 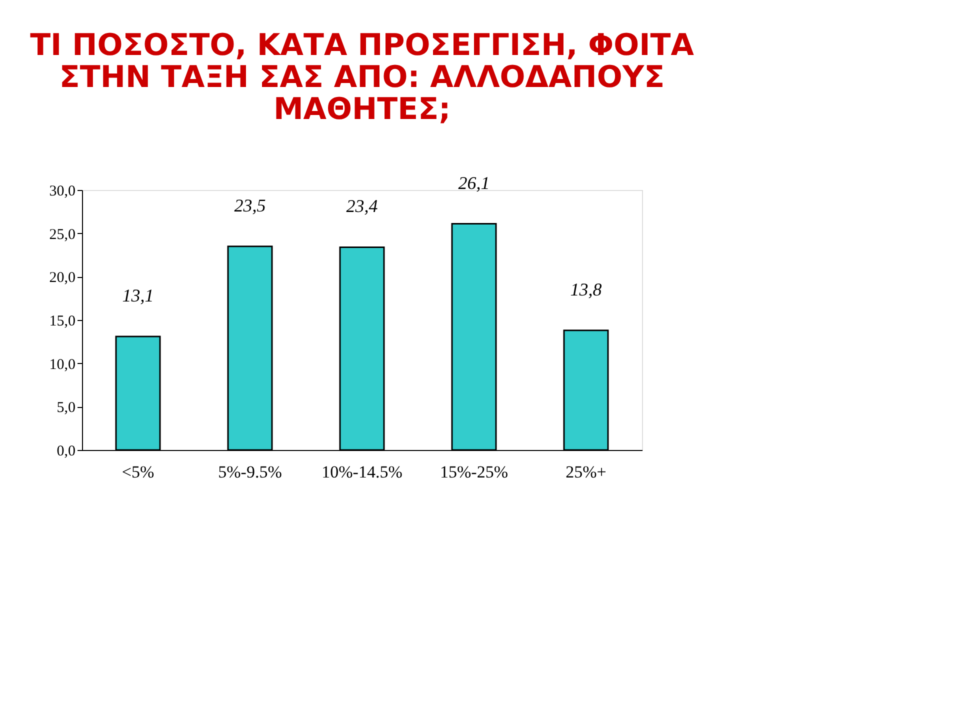 What do you see at coordinates (66, 452) in the screenshot?
I see `y-tick-label: 0,0` at bounding box center [66, 452].